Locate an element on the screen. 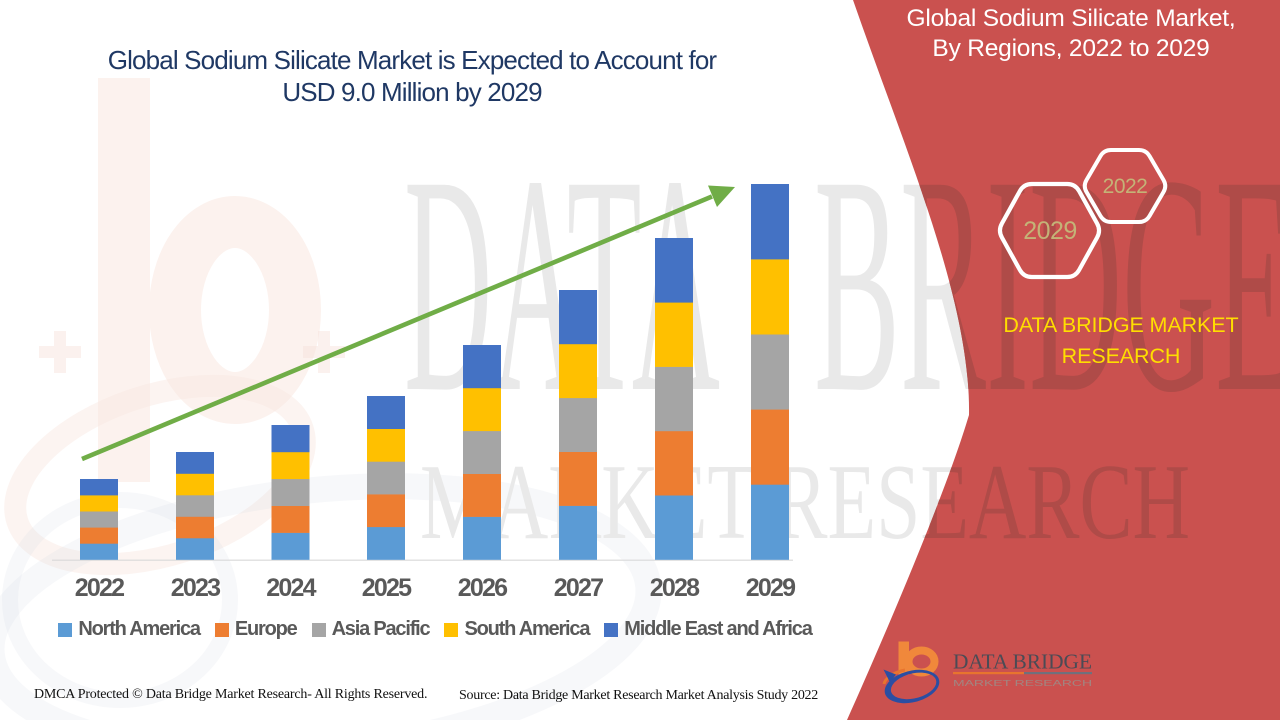 Image resolution: width=1280 pixels, height=720 pixels. svg-text: DATA BRIDGE is located at coordinates (1022, 662).